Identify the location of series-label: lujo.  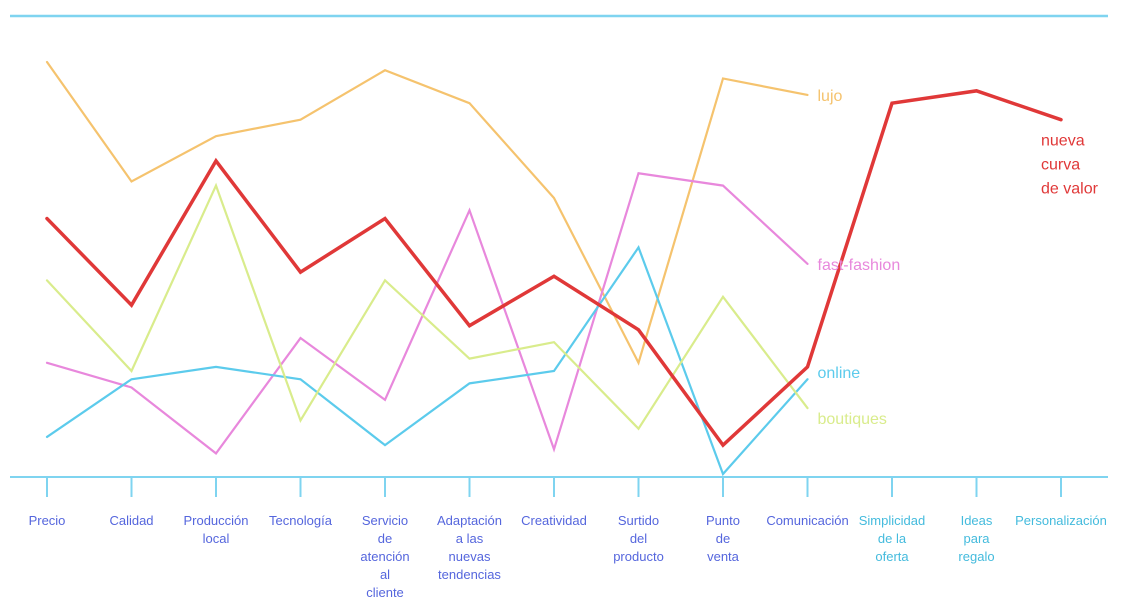
(830, 96).